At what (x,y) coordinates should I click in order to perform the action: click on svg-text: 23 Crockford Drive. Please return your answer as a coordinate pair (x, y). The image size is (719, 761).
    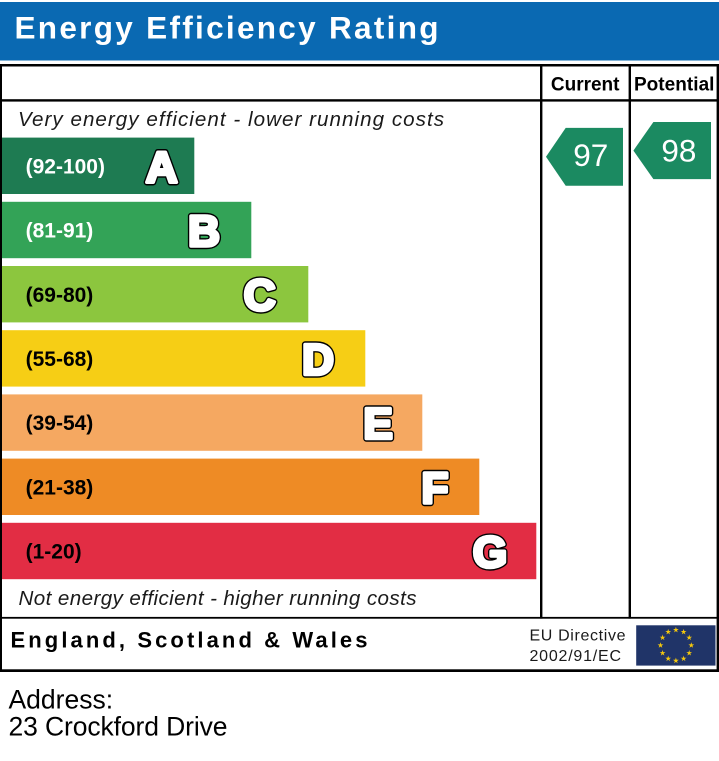
    Looking at the image, I should click on (118, 727).